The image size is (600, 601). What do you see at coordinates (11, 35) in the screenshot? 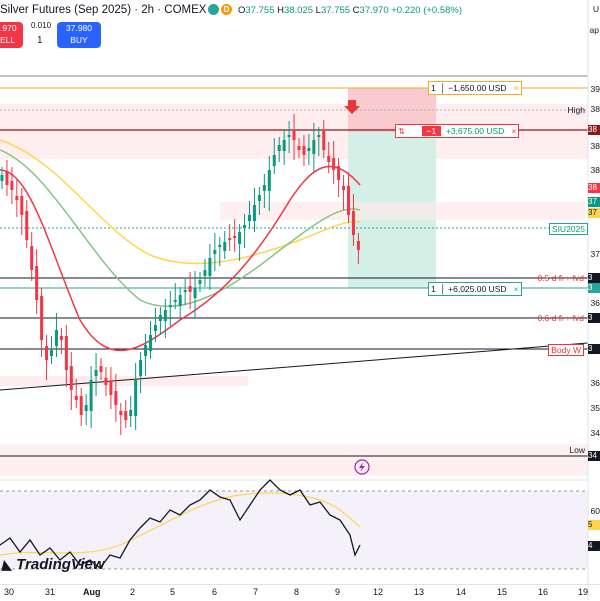
I see `sell-button: .970 ELL` at bounding box center [11, 35].